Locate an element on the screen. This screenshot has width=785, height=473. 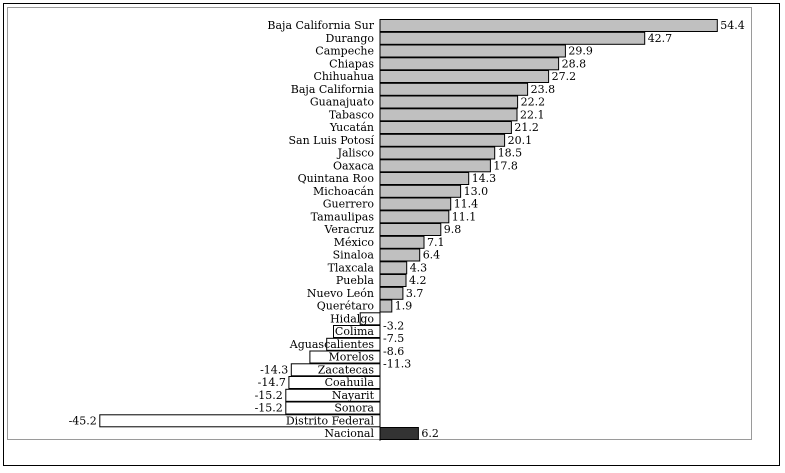
category-label: San Luis Potosí is located at coordinates (331, 140).